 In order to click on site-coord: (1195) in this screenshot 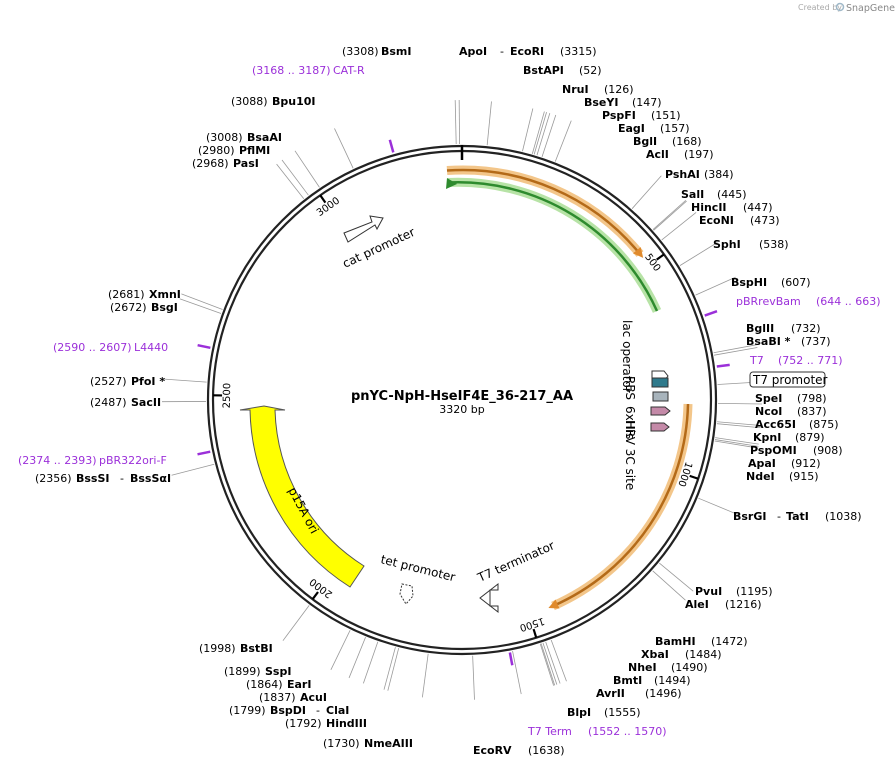, I will do `click(754, 591)`.